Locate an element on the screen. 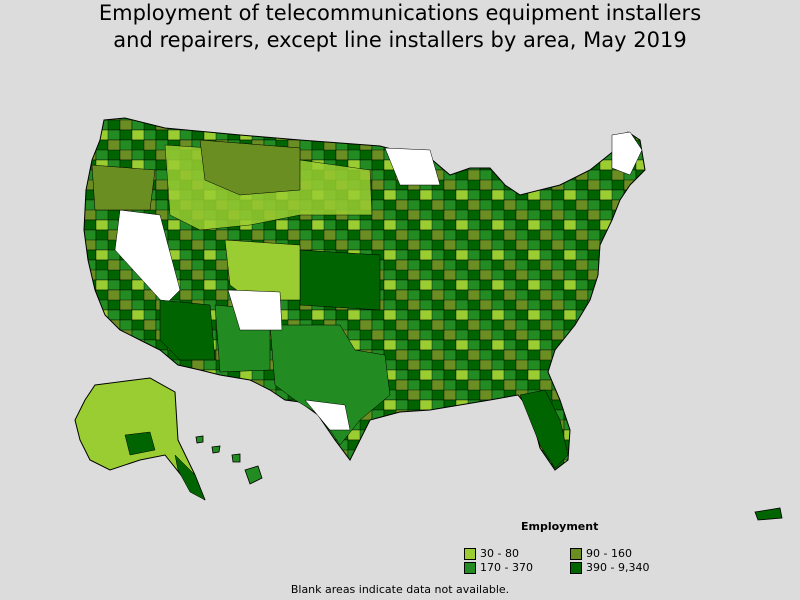 The image size is (800, 600). legend-item-30-80: 30 - 80 is located at coordinates (491, 553).